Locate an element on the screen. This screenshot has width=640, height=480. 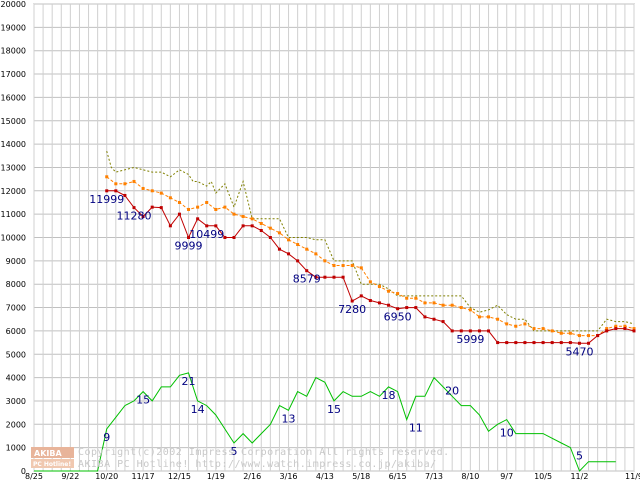
y-tick-label: 17000 is located at coordinates (13, 74).